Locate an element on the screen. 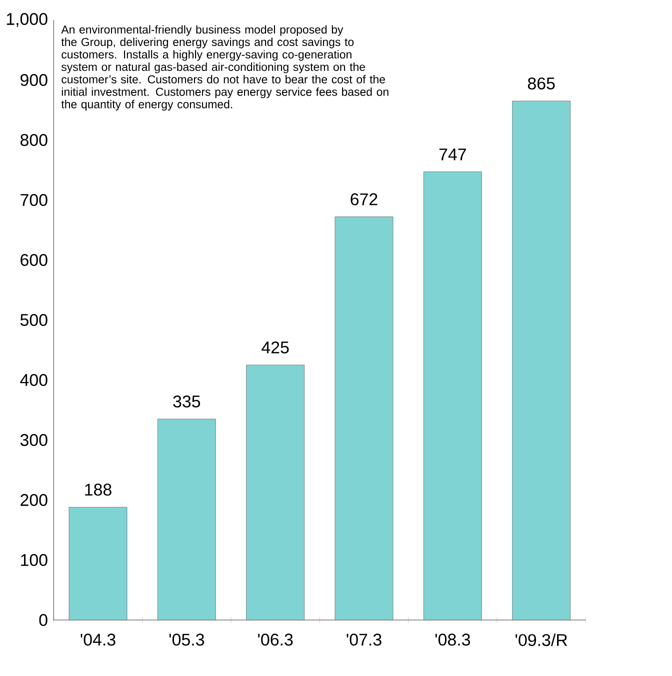  x-tick-label: '05.3 is located at coordinates (186, 640).